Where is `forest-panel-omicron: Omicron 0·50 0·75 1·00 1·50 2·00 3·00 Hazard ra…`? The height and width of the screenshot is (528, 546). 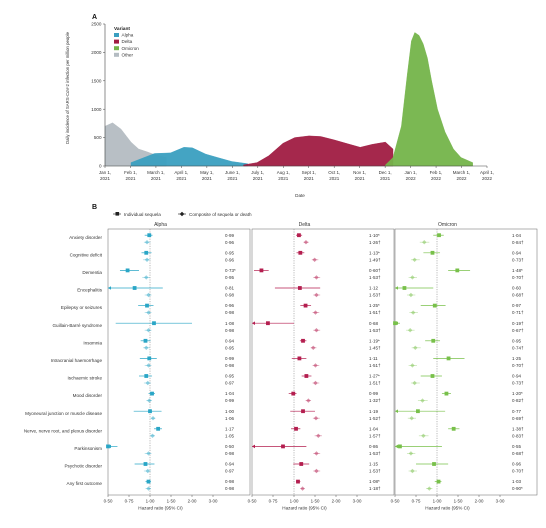
forest-panel-omicron: Omicron 0·50 0·75 1·00 1·50 2·00 3·00 Hazard ra… is located at coordinates (464, 366).